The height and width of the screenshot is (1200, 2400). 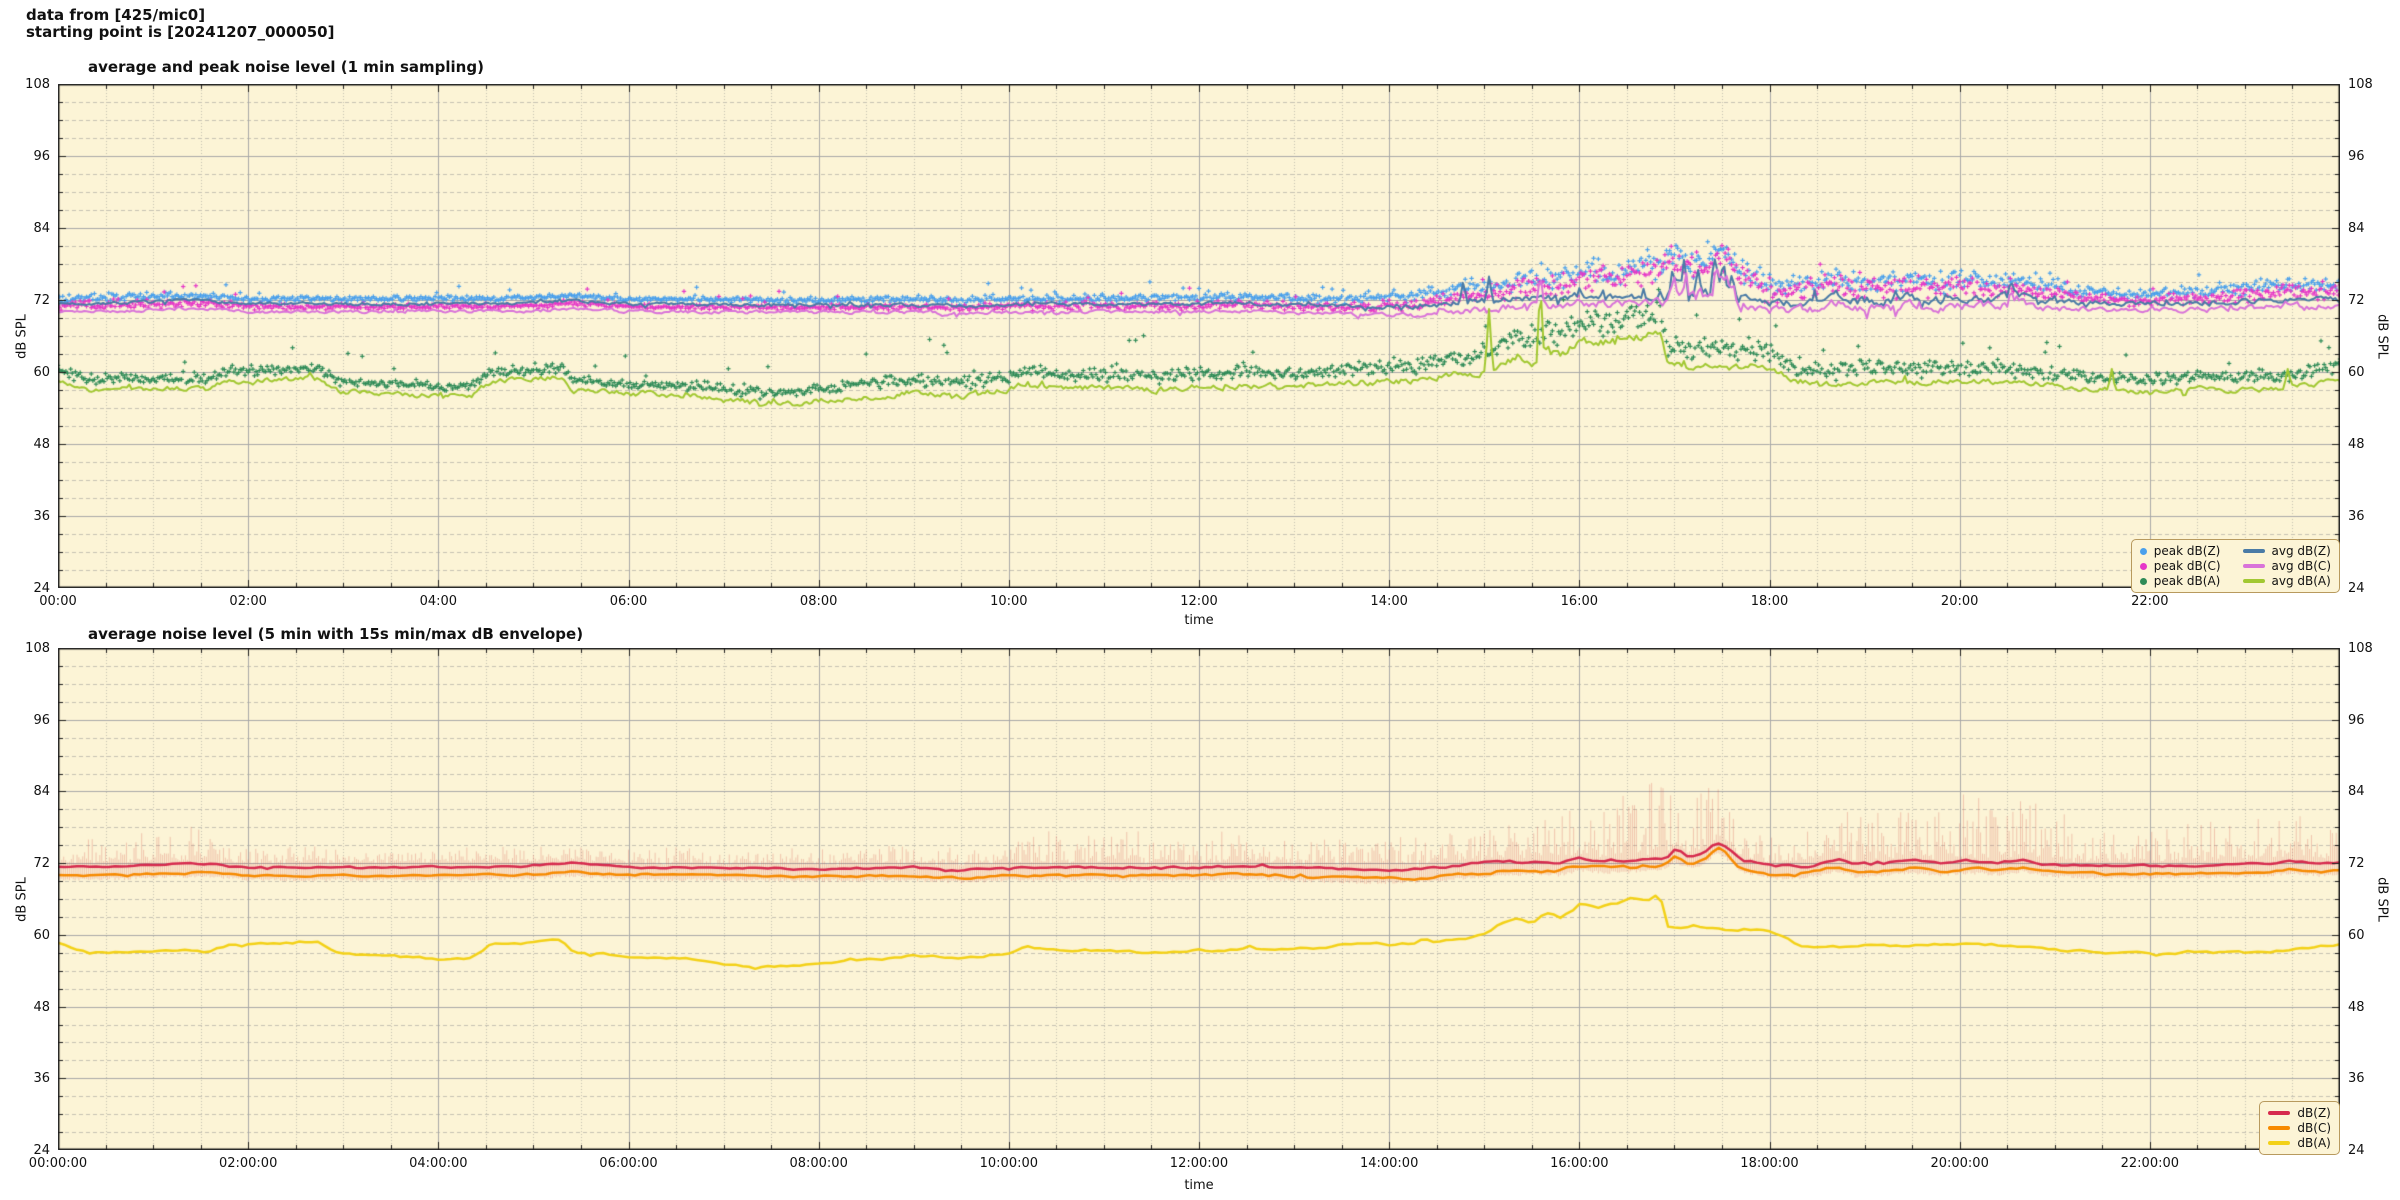 I want to click on bottom-y-axis-label-left: dB SPL, so click(x=22, y=899).